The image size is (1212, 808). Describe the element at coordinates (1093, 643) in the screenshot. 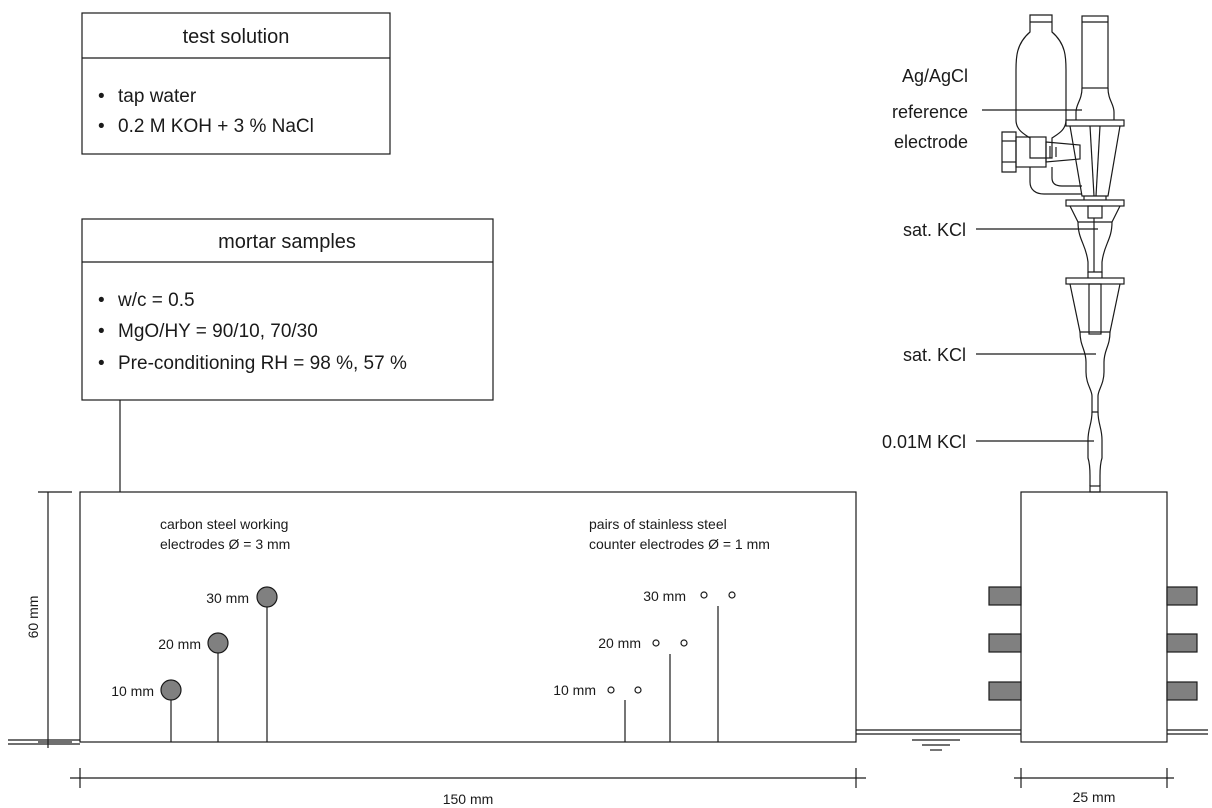

I see `contact-pads` at that location.